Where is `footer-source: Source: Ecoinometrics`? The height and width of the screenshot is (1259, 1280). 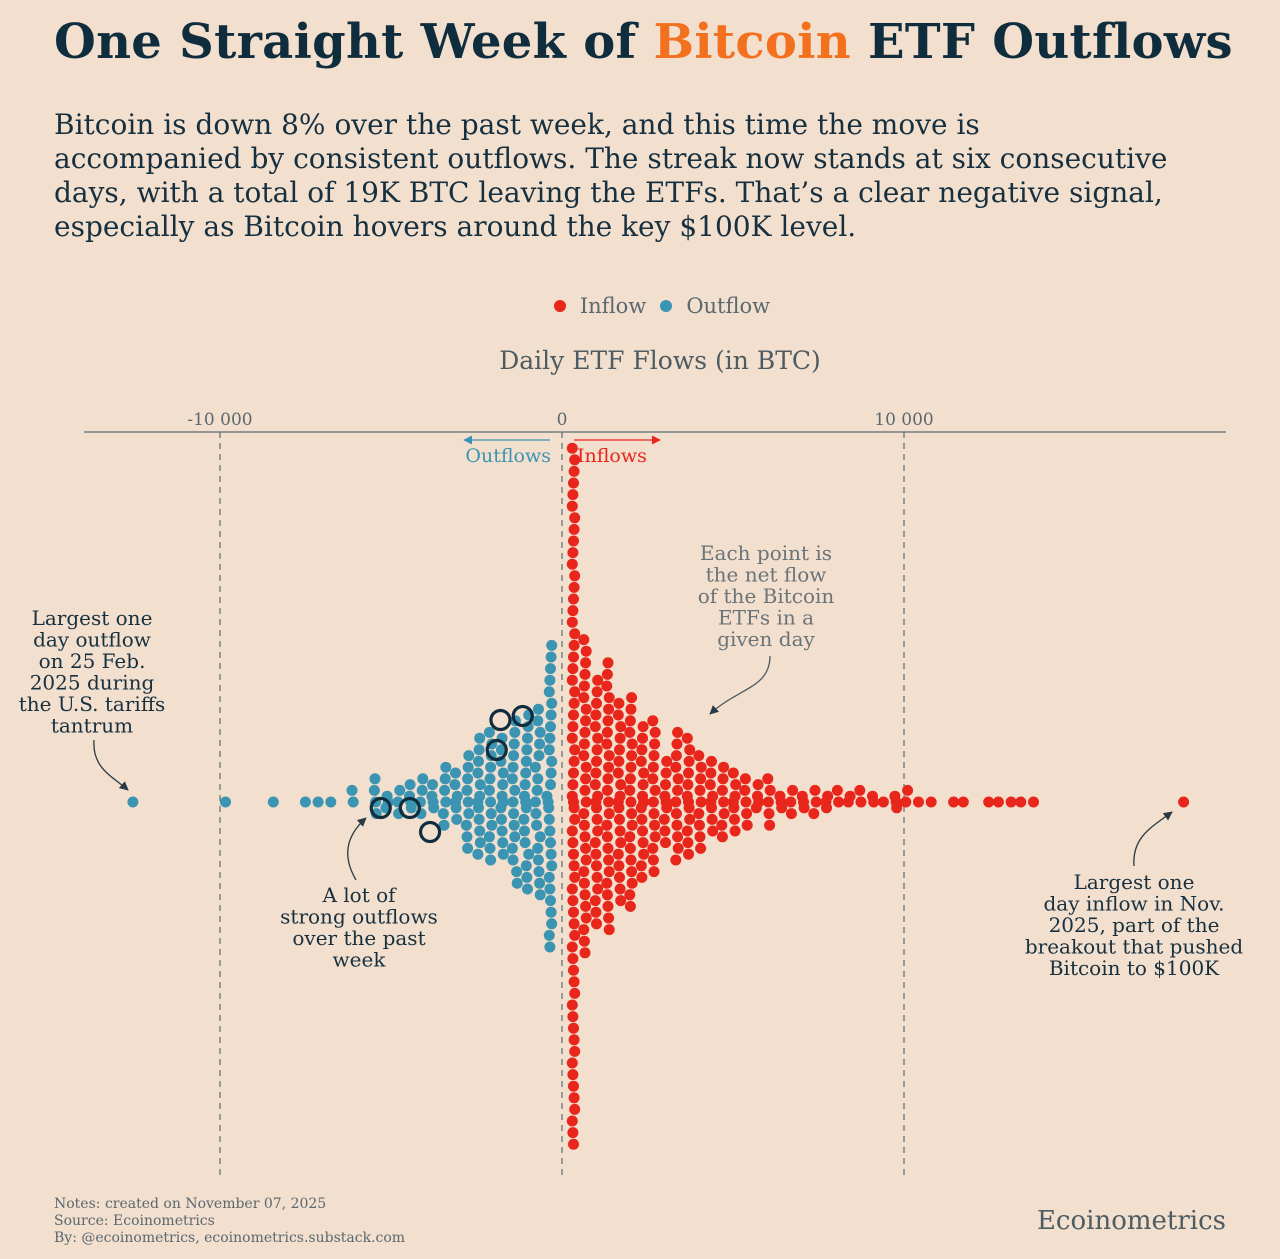
footer-source: Source: Ecoinometrics is located at coordinates (134, 1221).